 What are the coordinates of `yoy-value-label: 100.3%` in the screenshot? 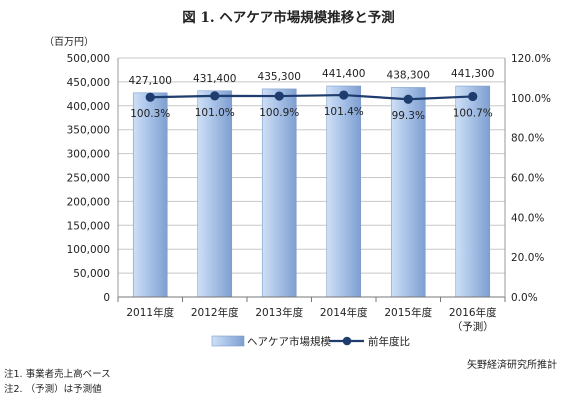 It's located at (150, 114).